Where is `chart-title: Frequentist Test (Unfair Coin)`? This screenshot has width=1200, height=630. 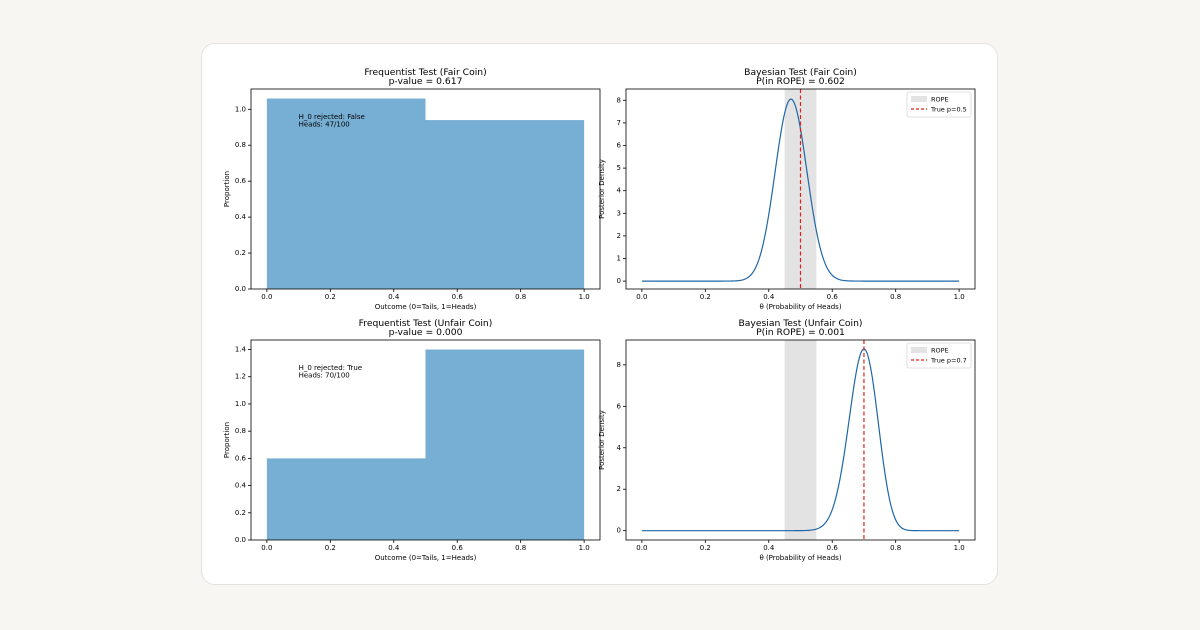
chart-title: Frequentist Test (Unfair Coin) is located at coordinates (426, 323).